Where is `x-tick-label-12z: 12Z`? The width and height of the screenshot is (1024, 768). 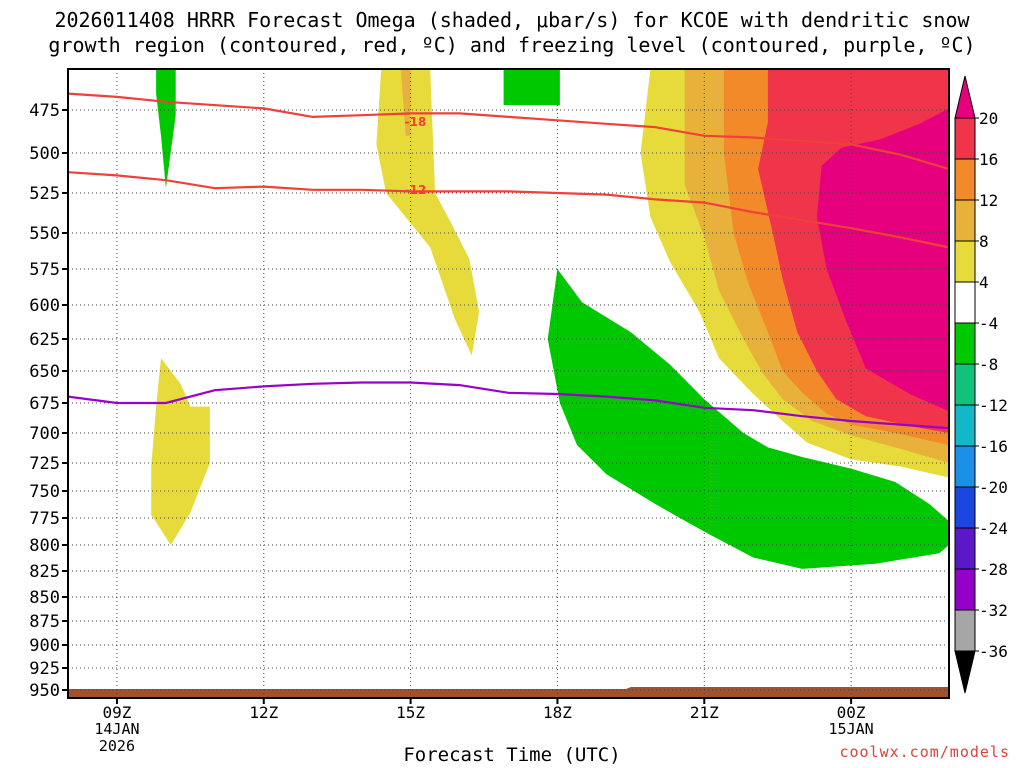 x-tick-label-12z: 12Z is located at coordinates (263, 712).